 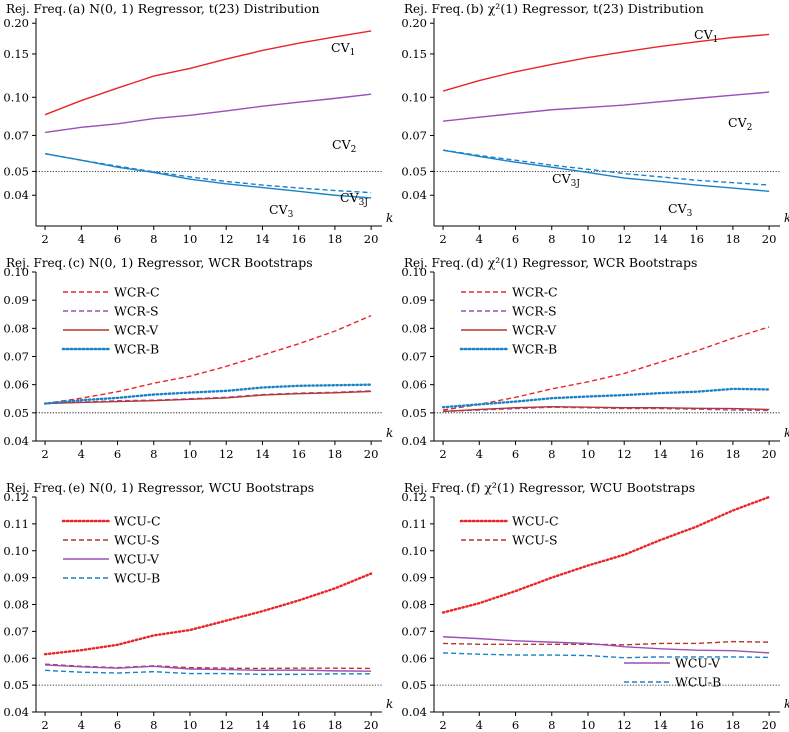 I want to click on series-label-cv-2: CV2, so click(x=740, y=124).